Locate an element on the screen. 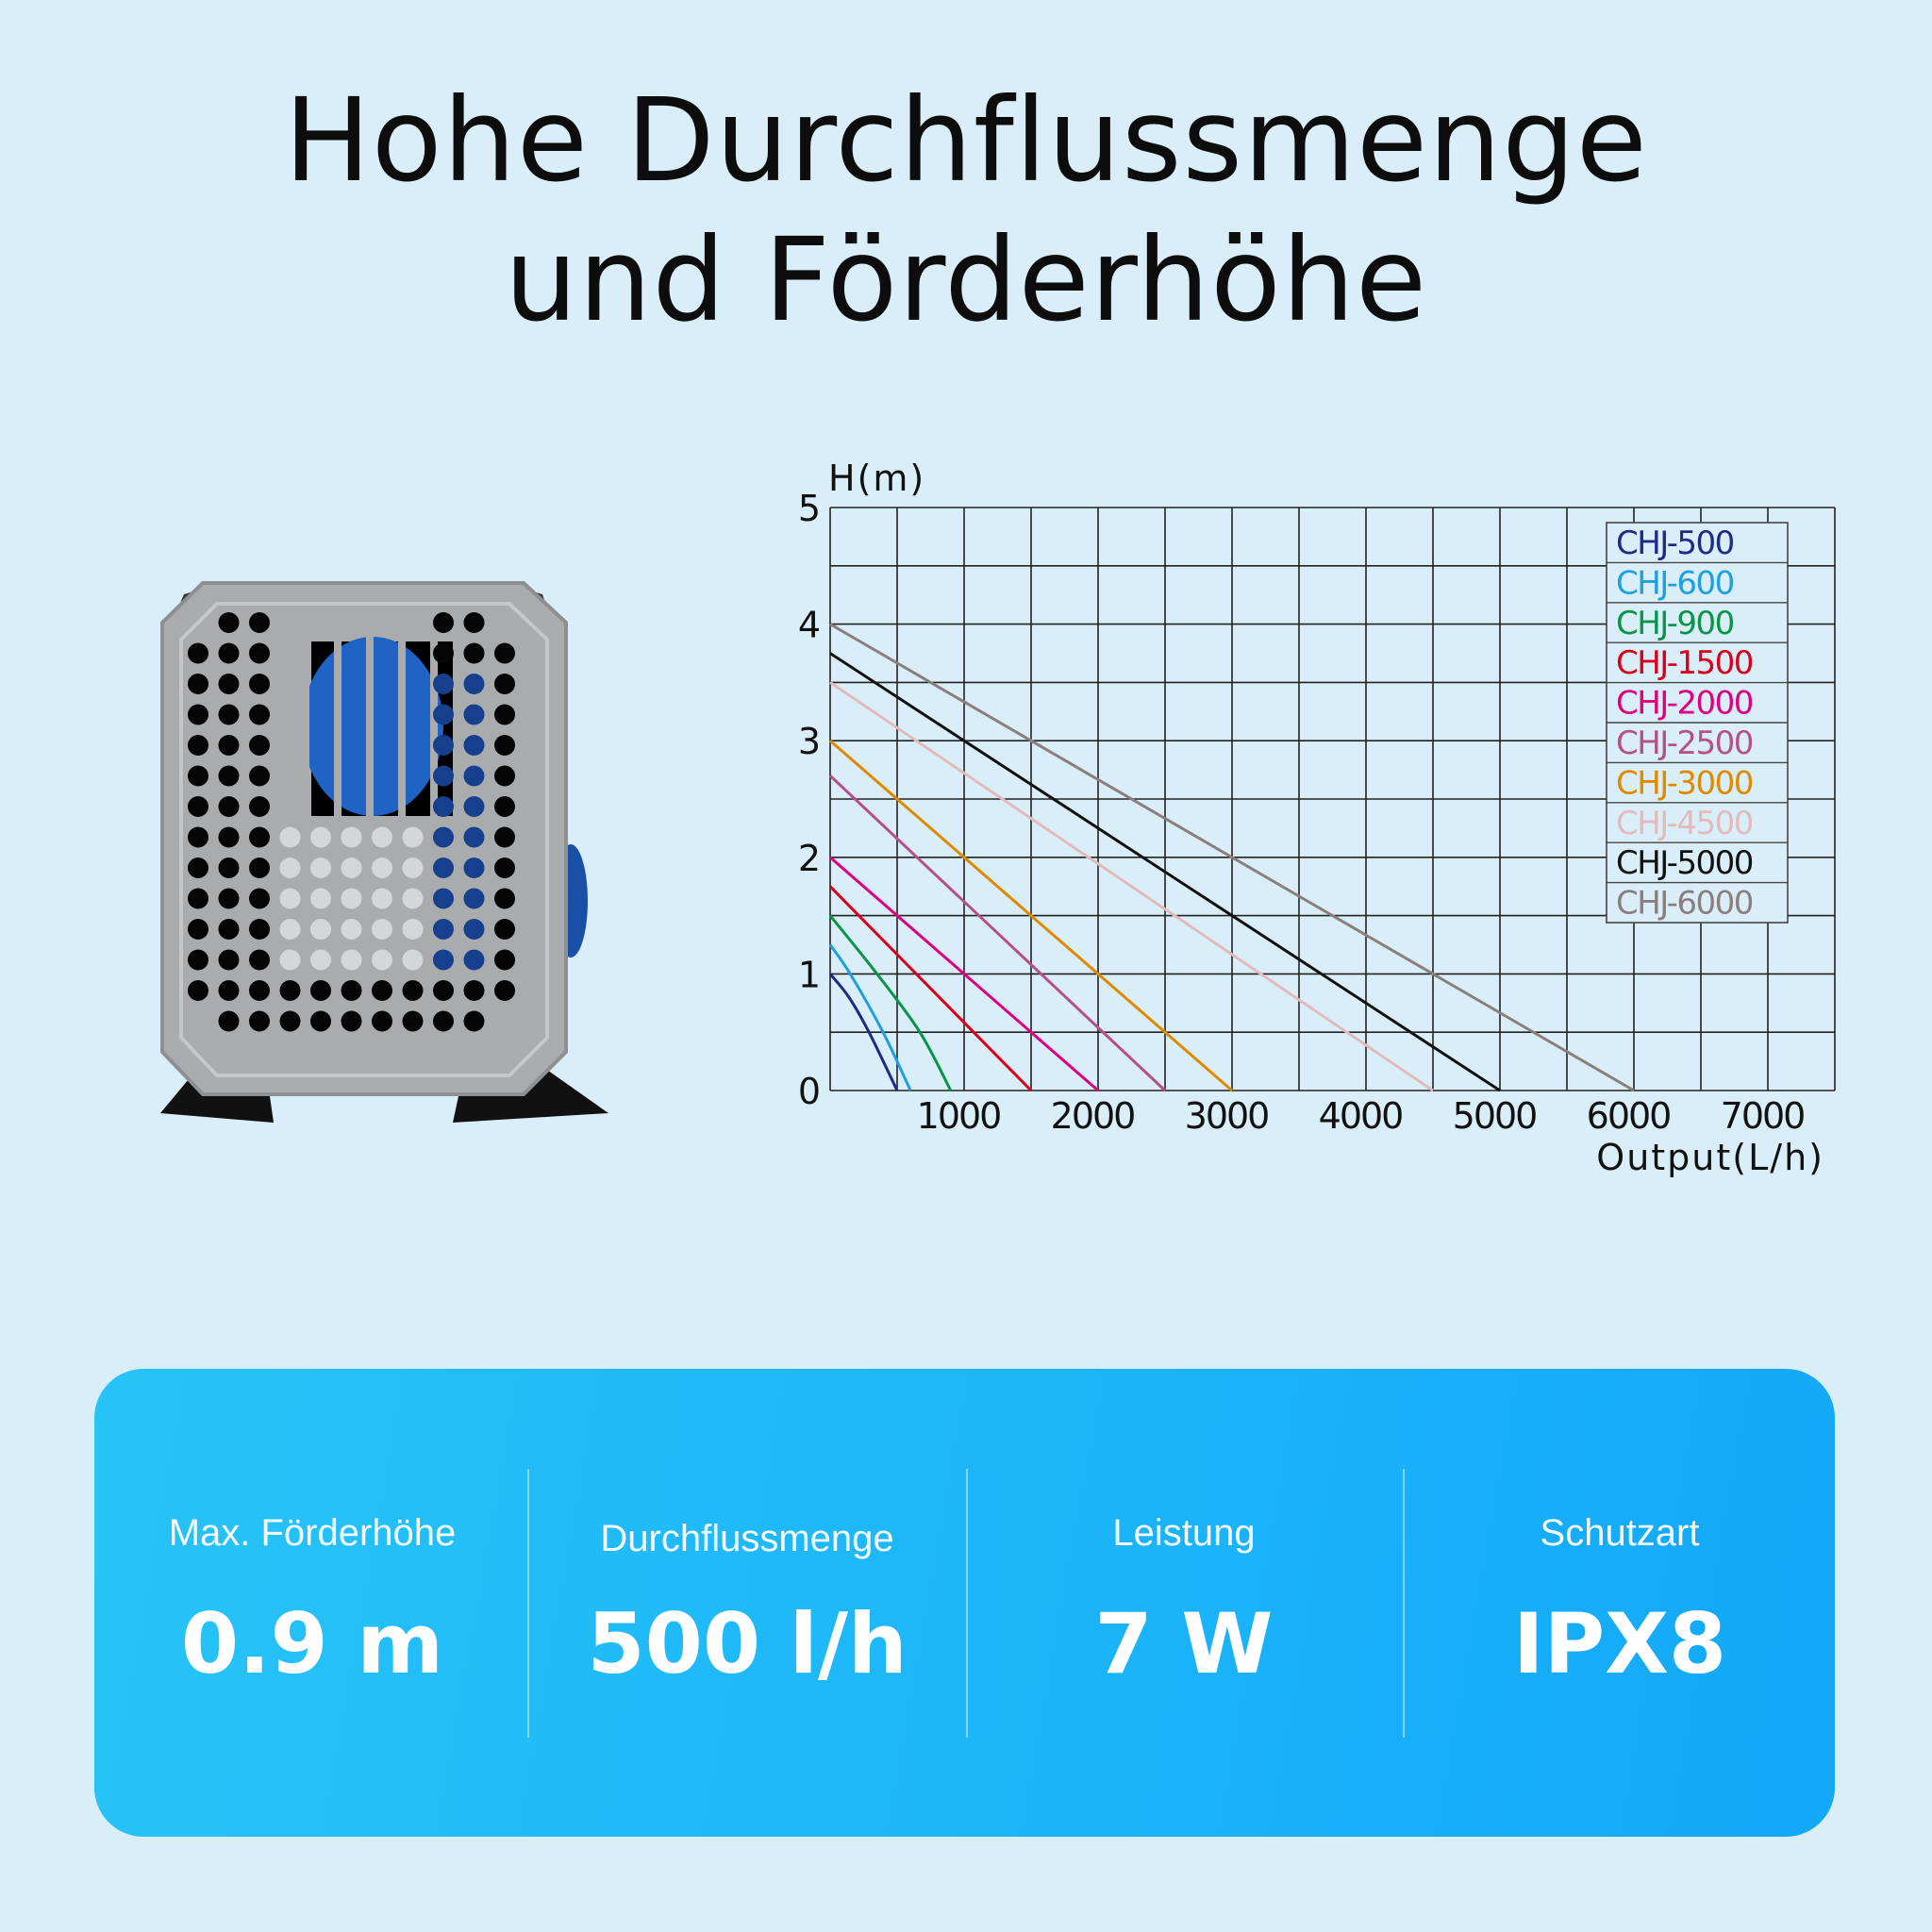 This screenshot has width=1932, height=1932. y-tick-label: 2 is located at coordinates (810, 859).